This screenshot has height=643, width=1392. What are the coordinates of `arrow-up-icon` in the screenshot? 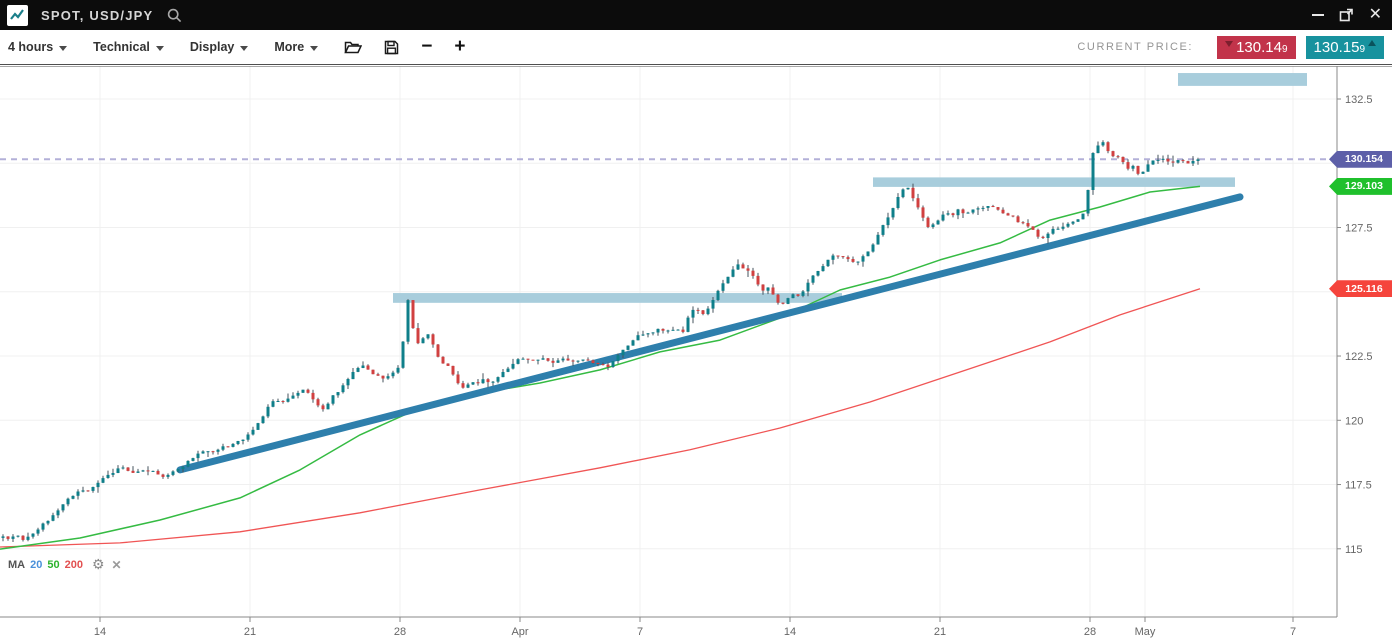 It's located at (1372, 43).